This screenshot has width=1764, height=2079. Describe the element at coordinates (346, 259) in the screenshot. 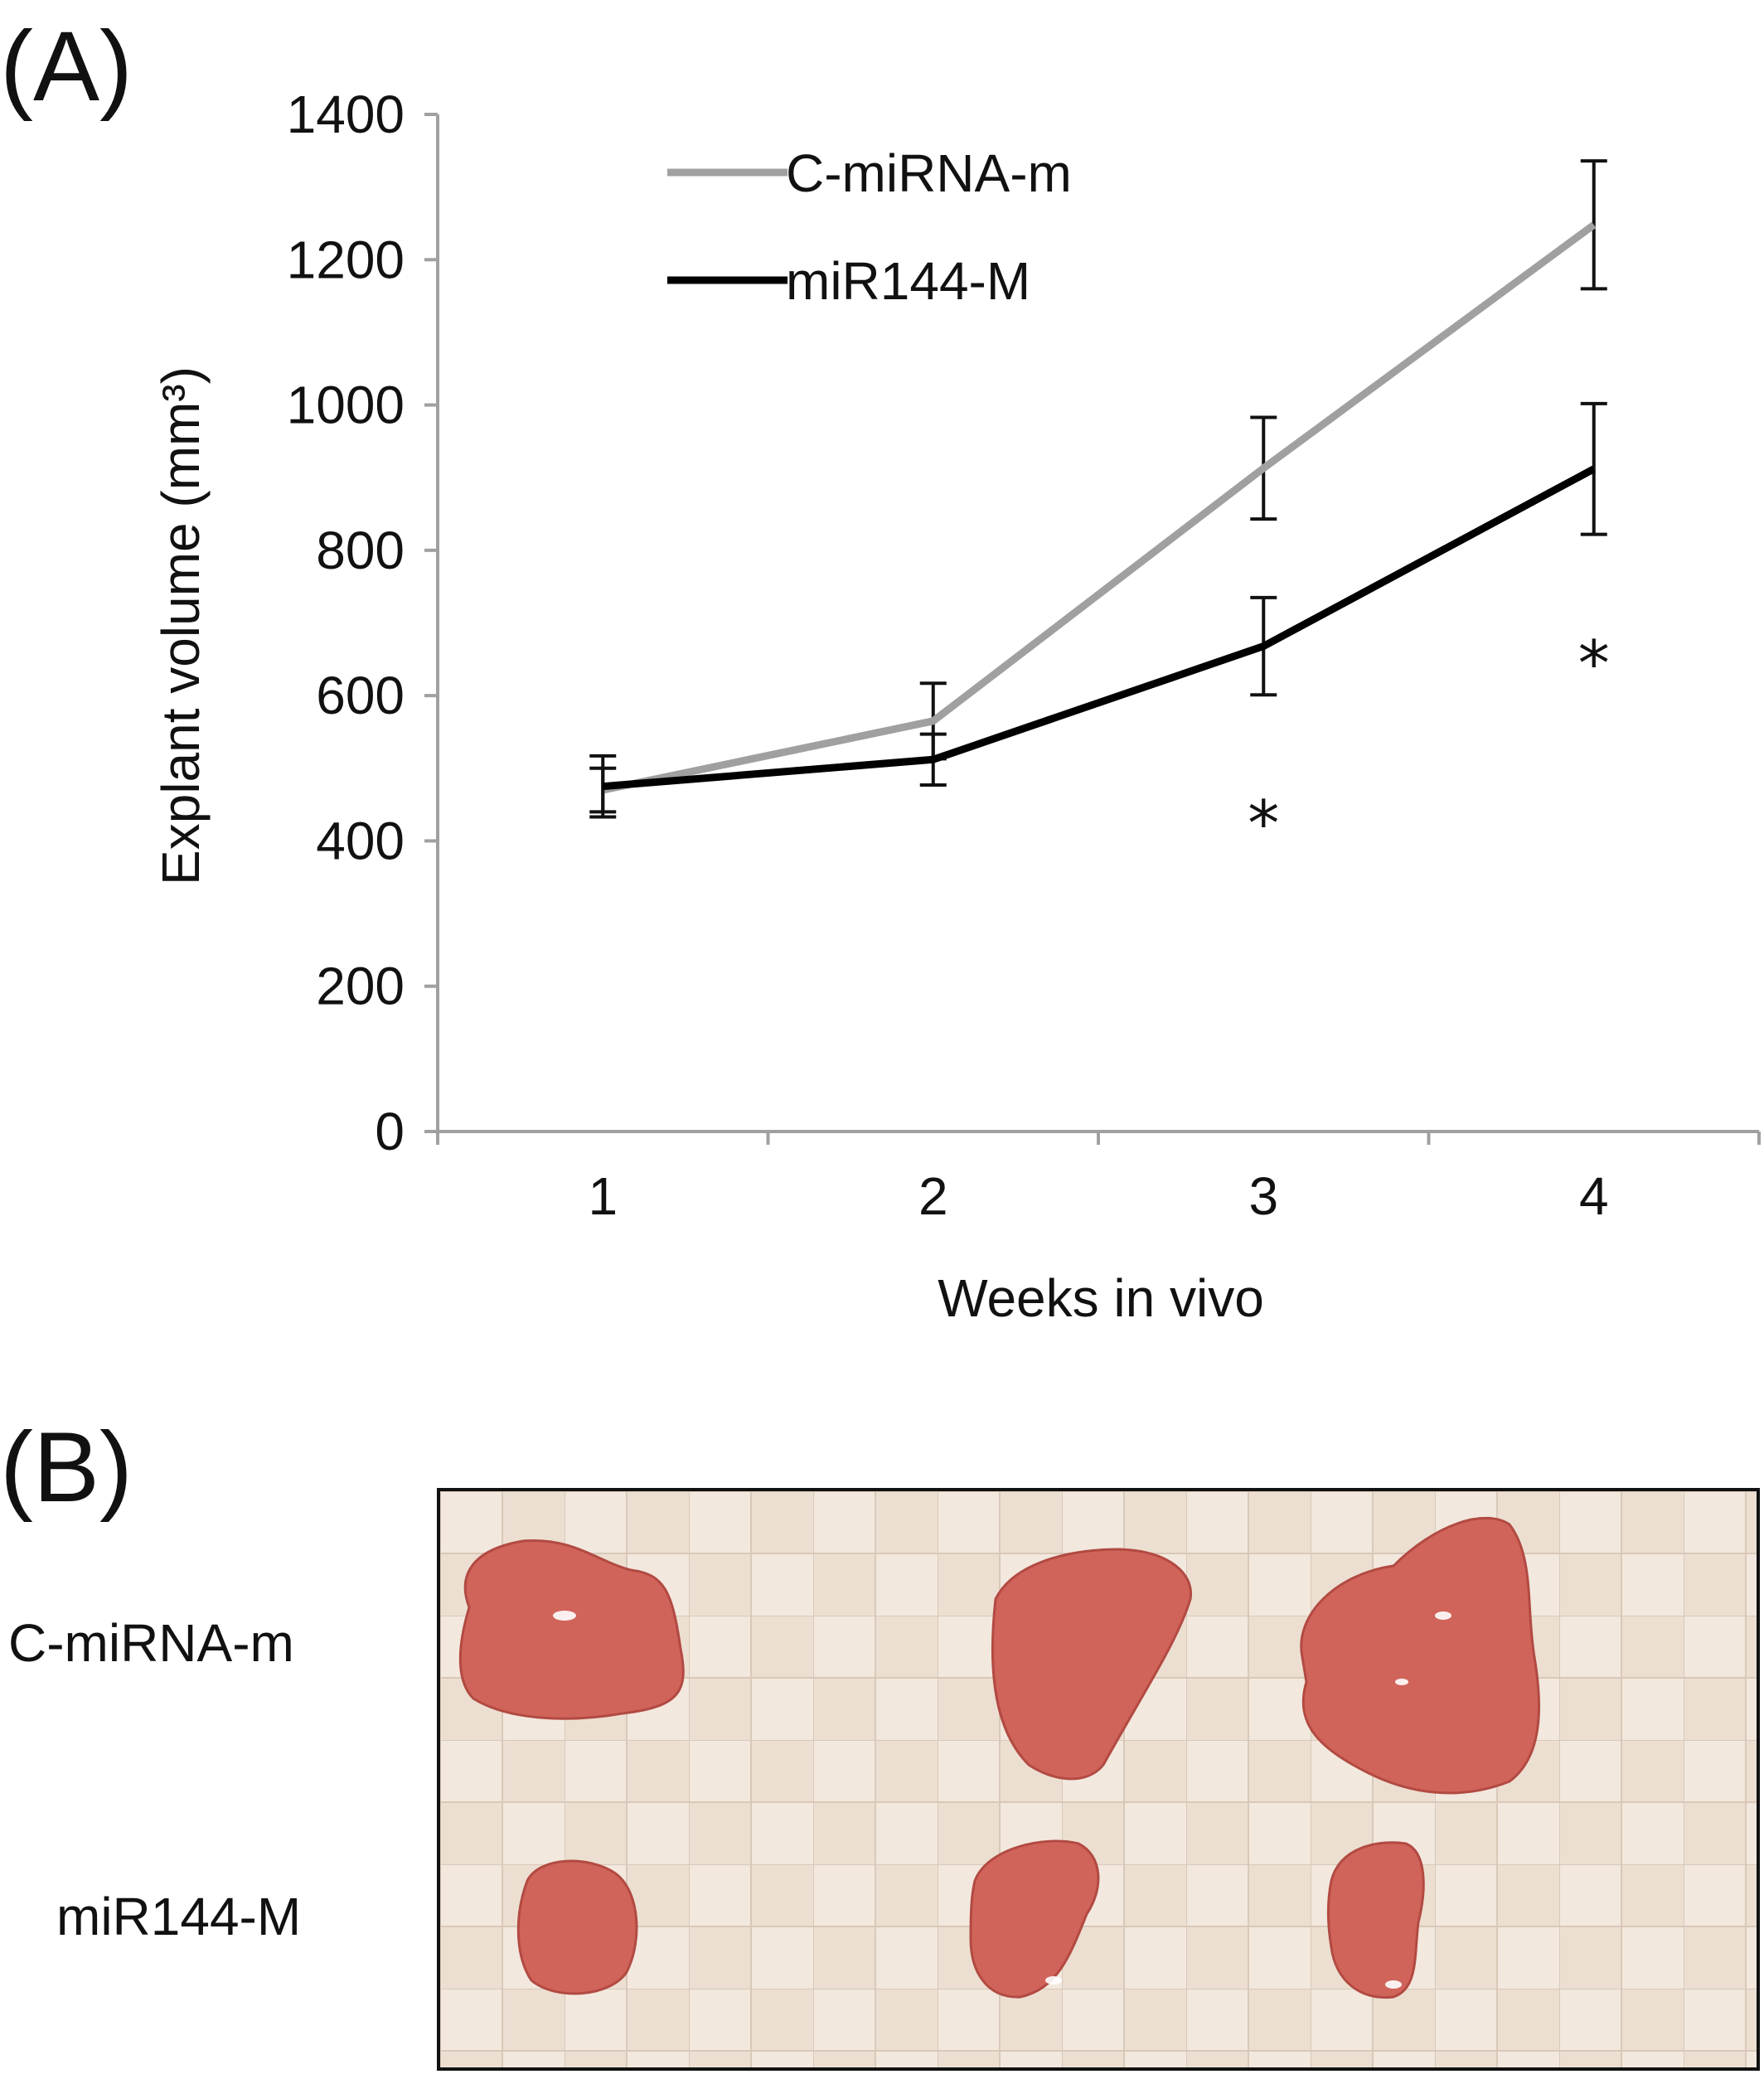

I see `y-tick-label: 1200` at that location.